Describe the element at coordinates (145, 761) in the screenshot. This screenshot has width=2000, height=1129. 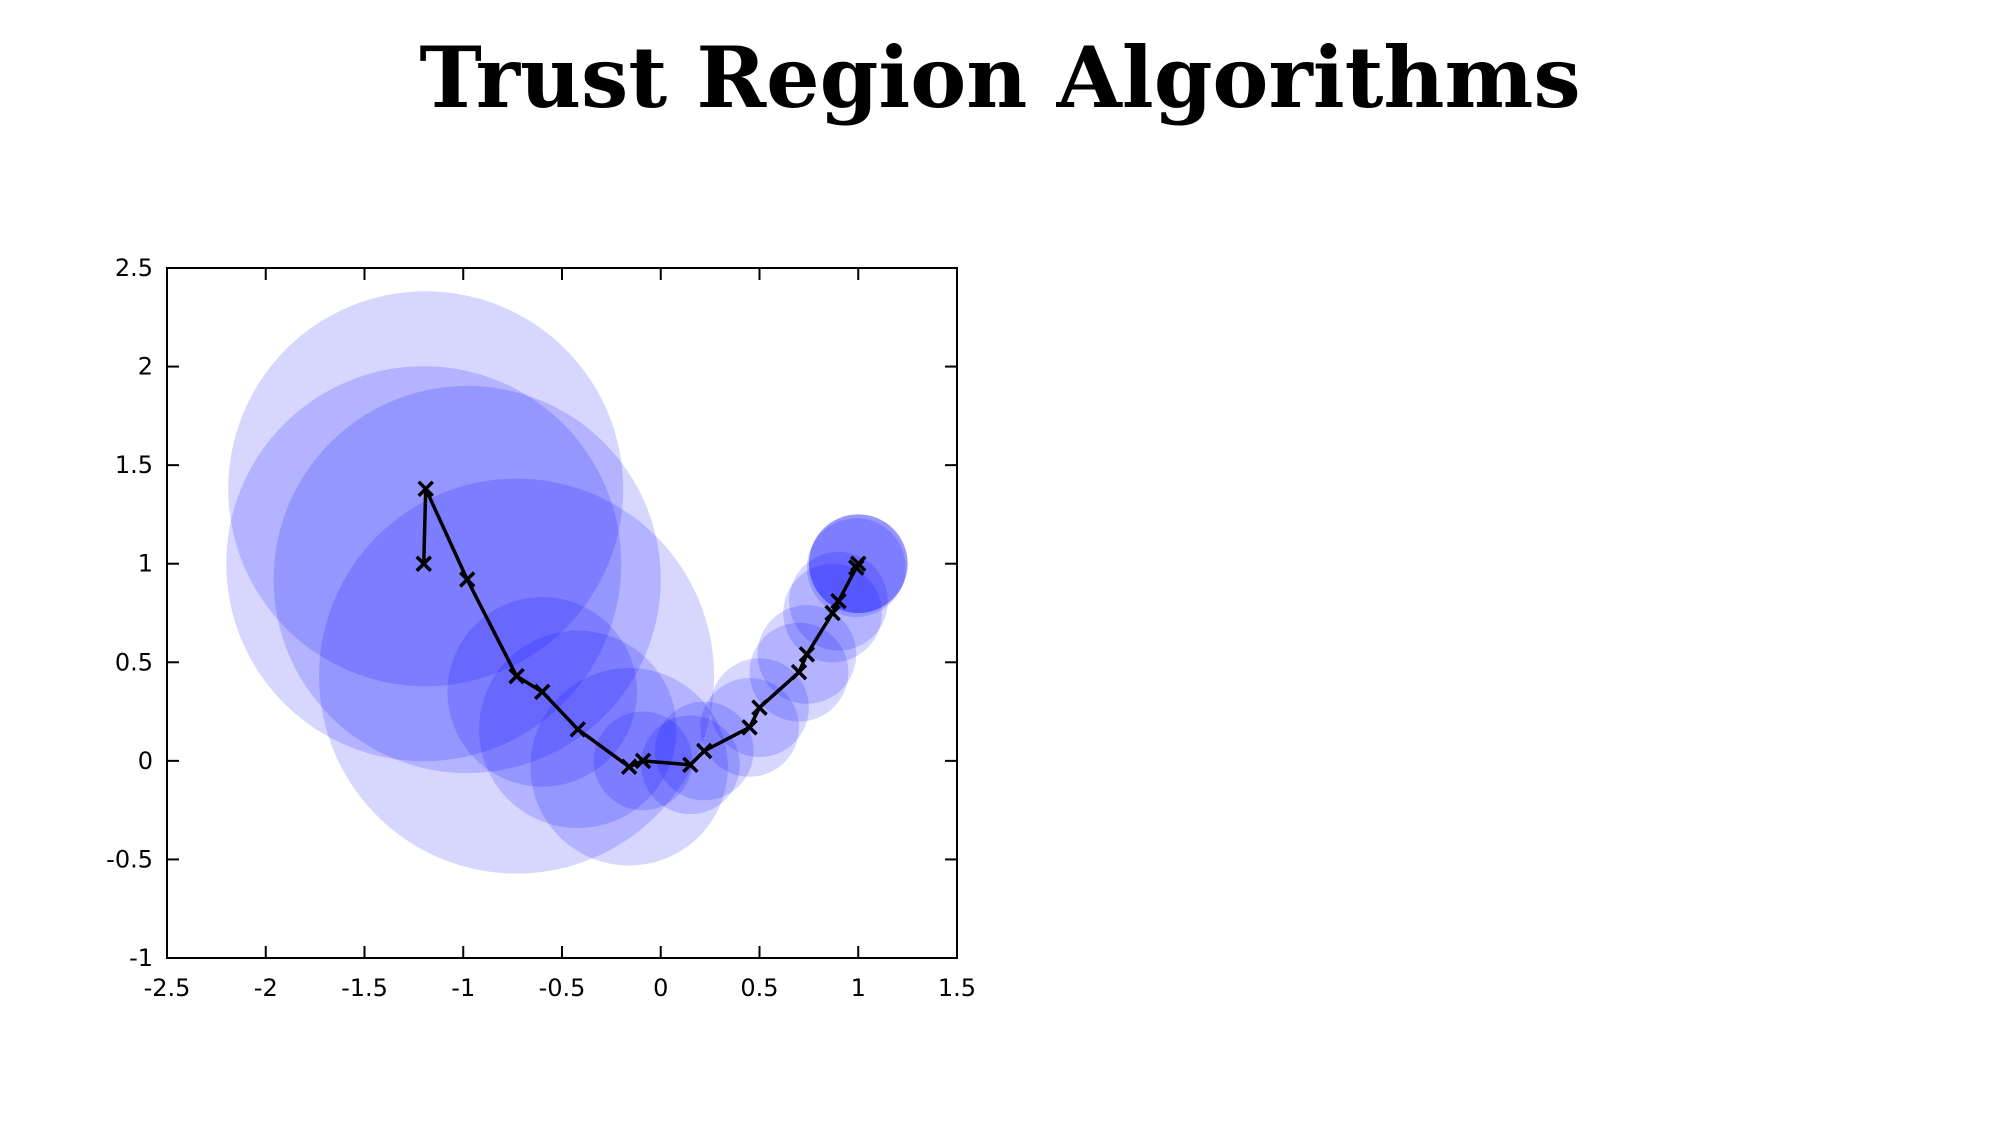
I see `y-tick-label: 0` at that location.